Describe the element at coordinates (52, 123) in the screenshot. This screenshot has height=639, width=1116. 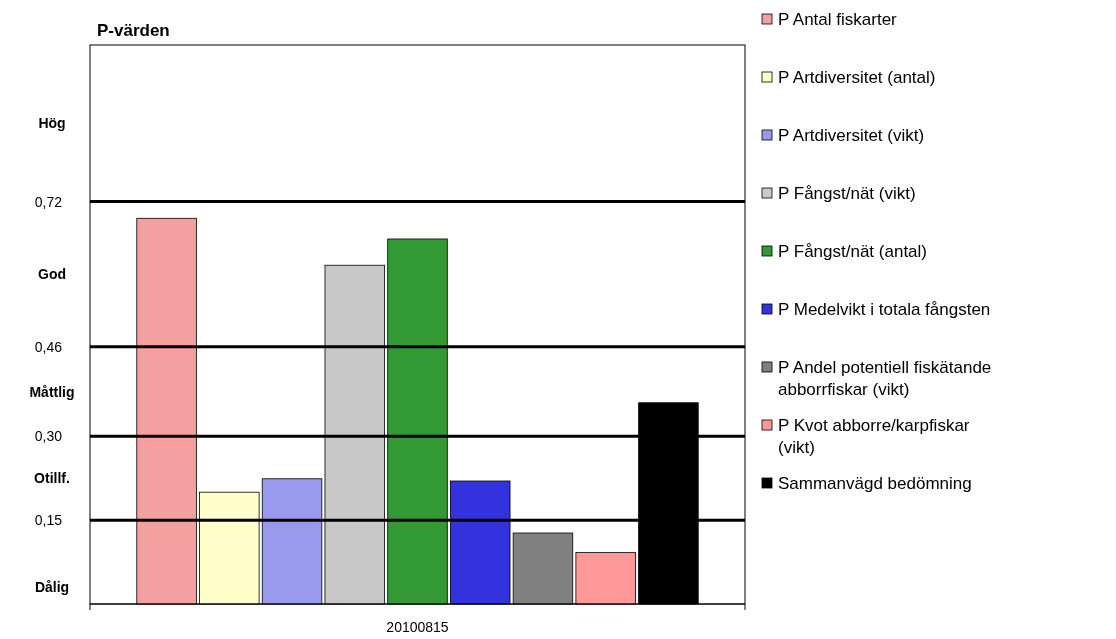
I see `text: Hög` at that location.